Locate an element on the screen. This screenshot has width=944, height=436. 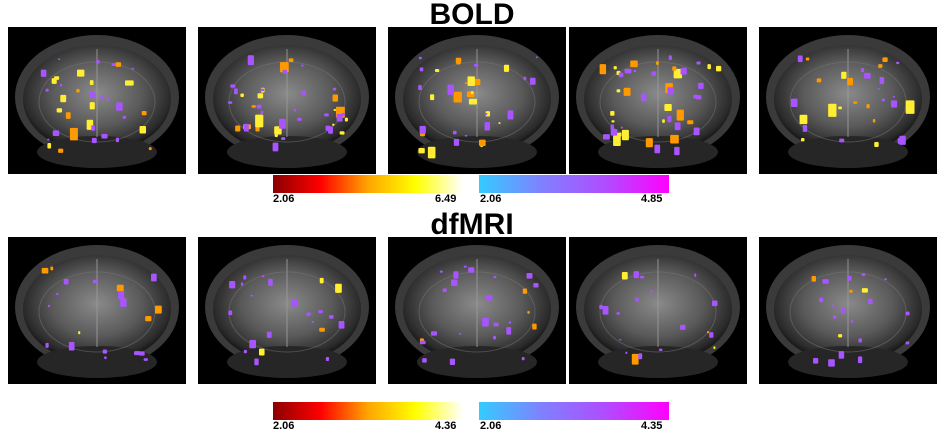
dfmri-title: dfMRI is located at coordinates (472, 224).